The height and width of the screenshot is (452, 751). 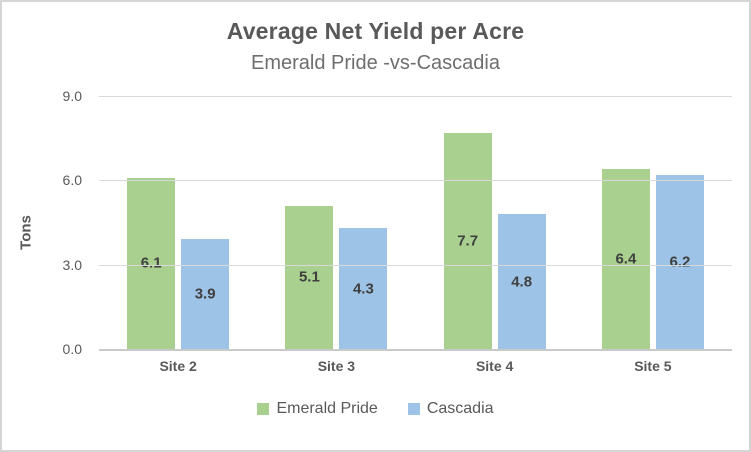 I want to click on bar-emerald-pride: 7.7, so click(x=467, y=240).